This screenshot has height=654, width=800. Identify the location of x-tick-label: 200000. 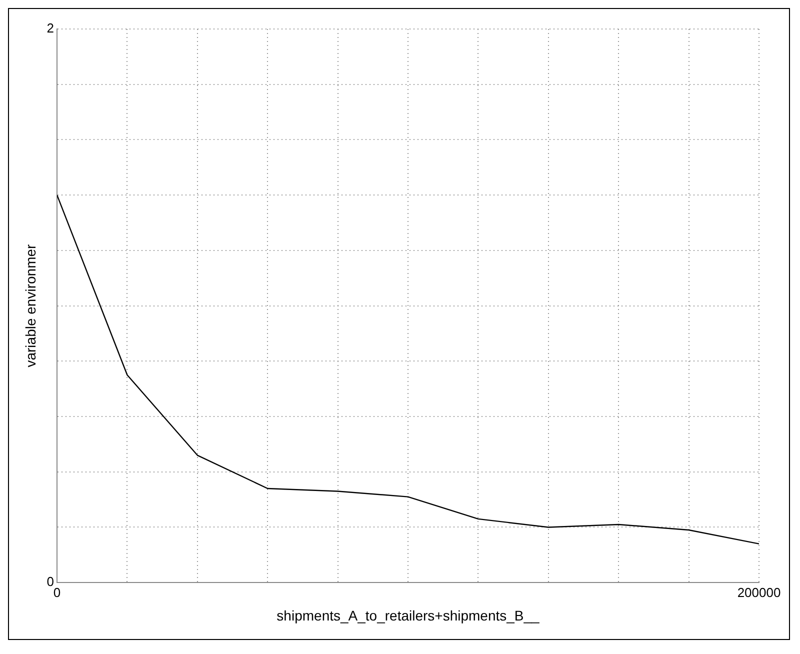
(759, 592).